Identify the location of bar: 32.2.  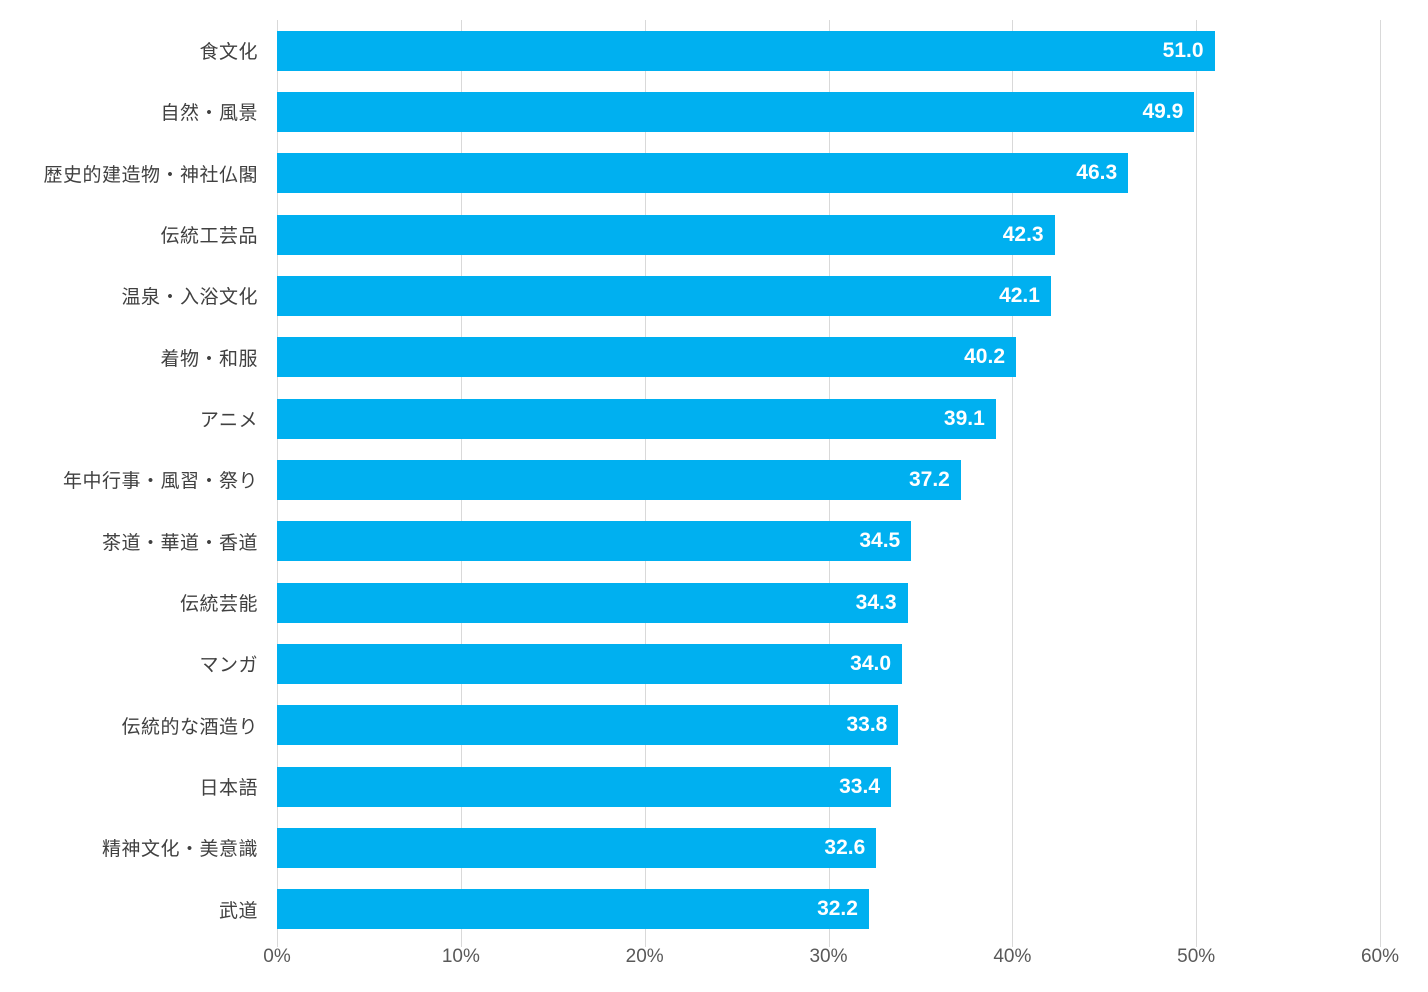
(573, 909).